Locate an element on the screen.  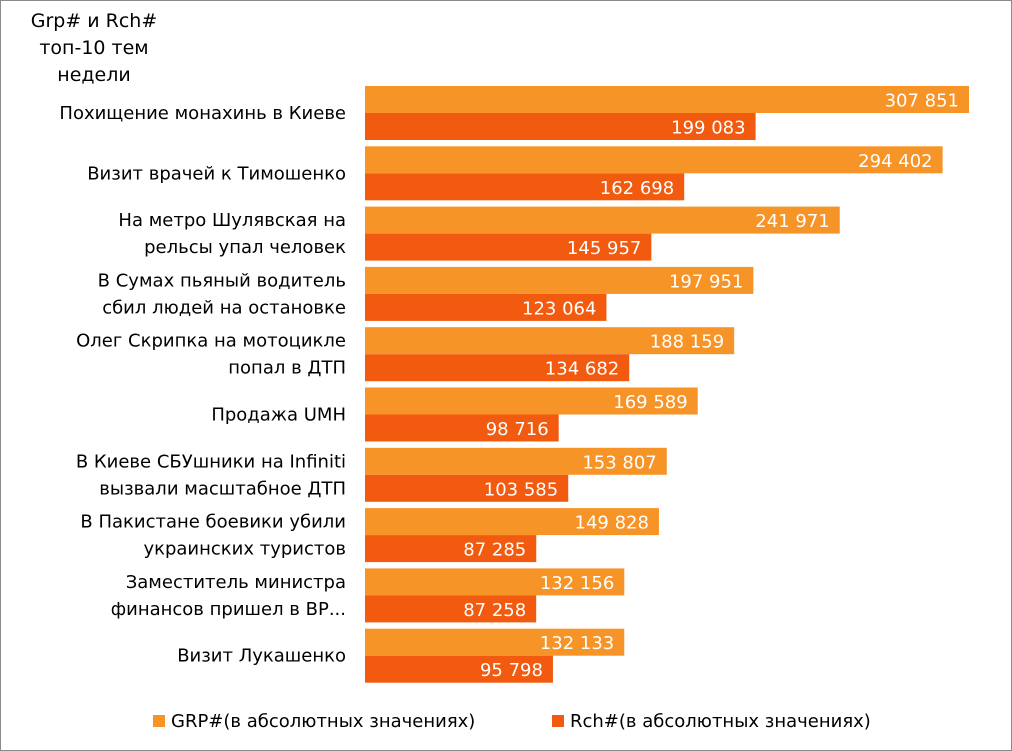
legend-swatch-rch is located at coordinates (558, 721).